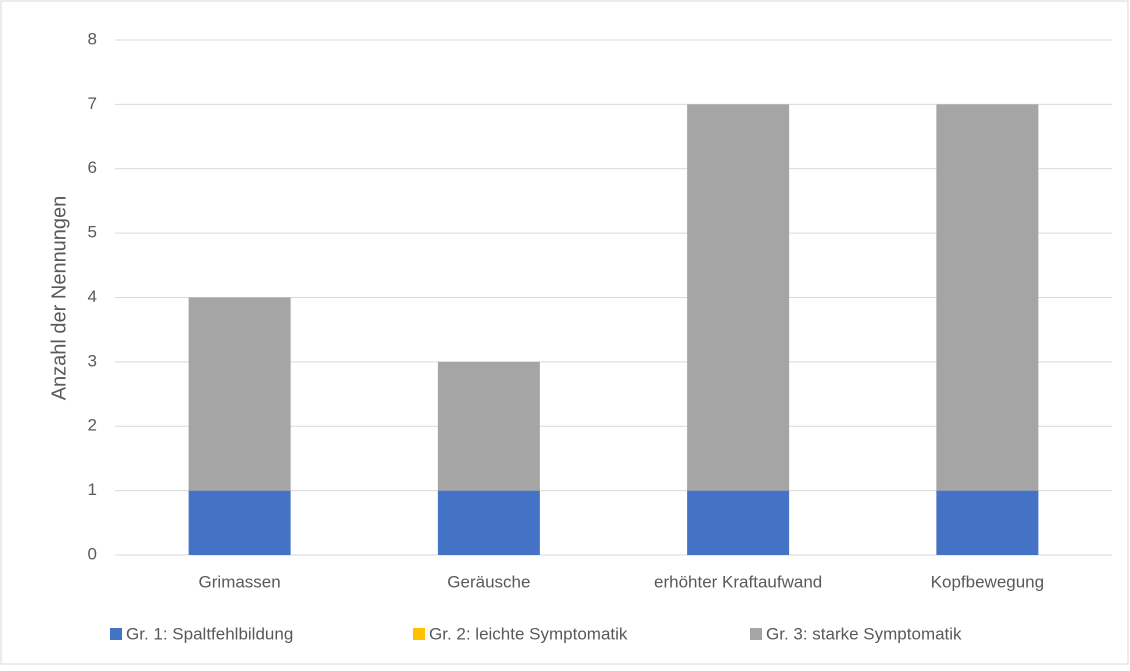 This screenshot has height=671, width=1130. Describe the element at coordinates (92, 232) in the screenshot. I see `y-tick-label: 5` at that location.